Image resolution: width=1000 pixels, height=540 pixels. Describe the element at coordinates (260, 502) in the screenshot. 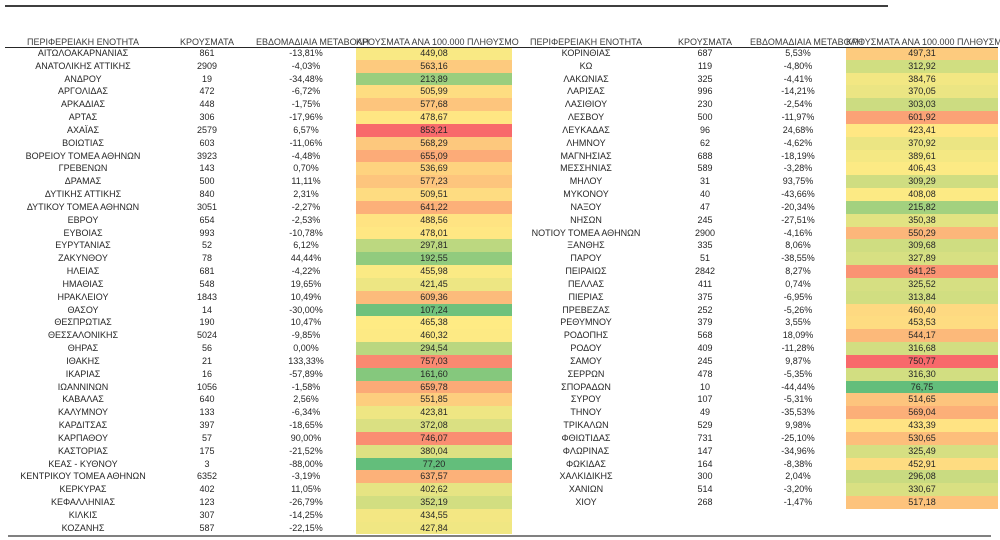

I see `table-row: ΚΕΦΑΛΛΗΝΙΑΣ 123 -26,79% 352,19` at that location.